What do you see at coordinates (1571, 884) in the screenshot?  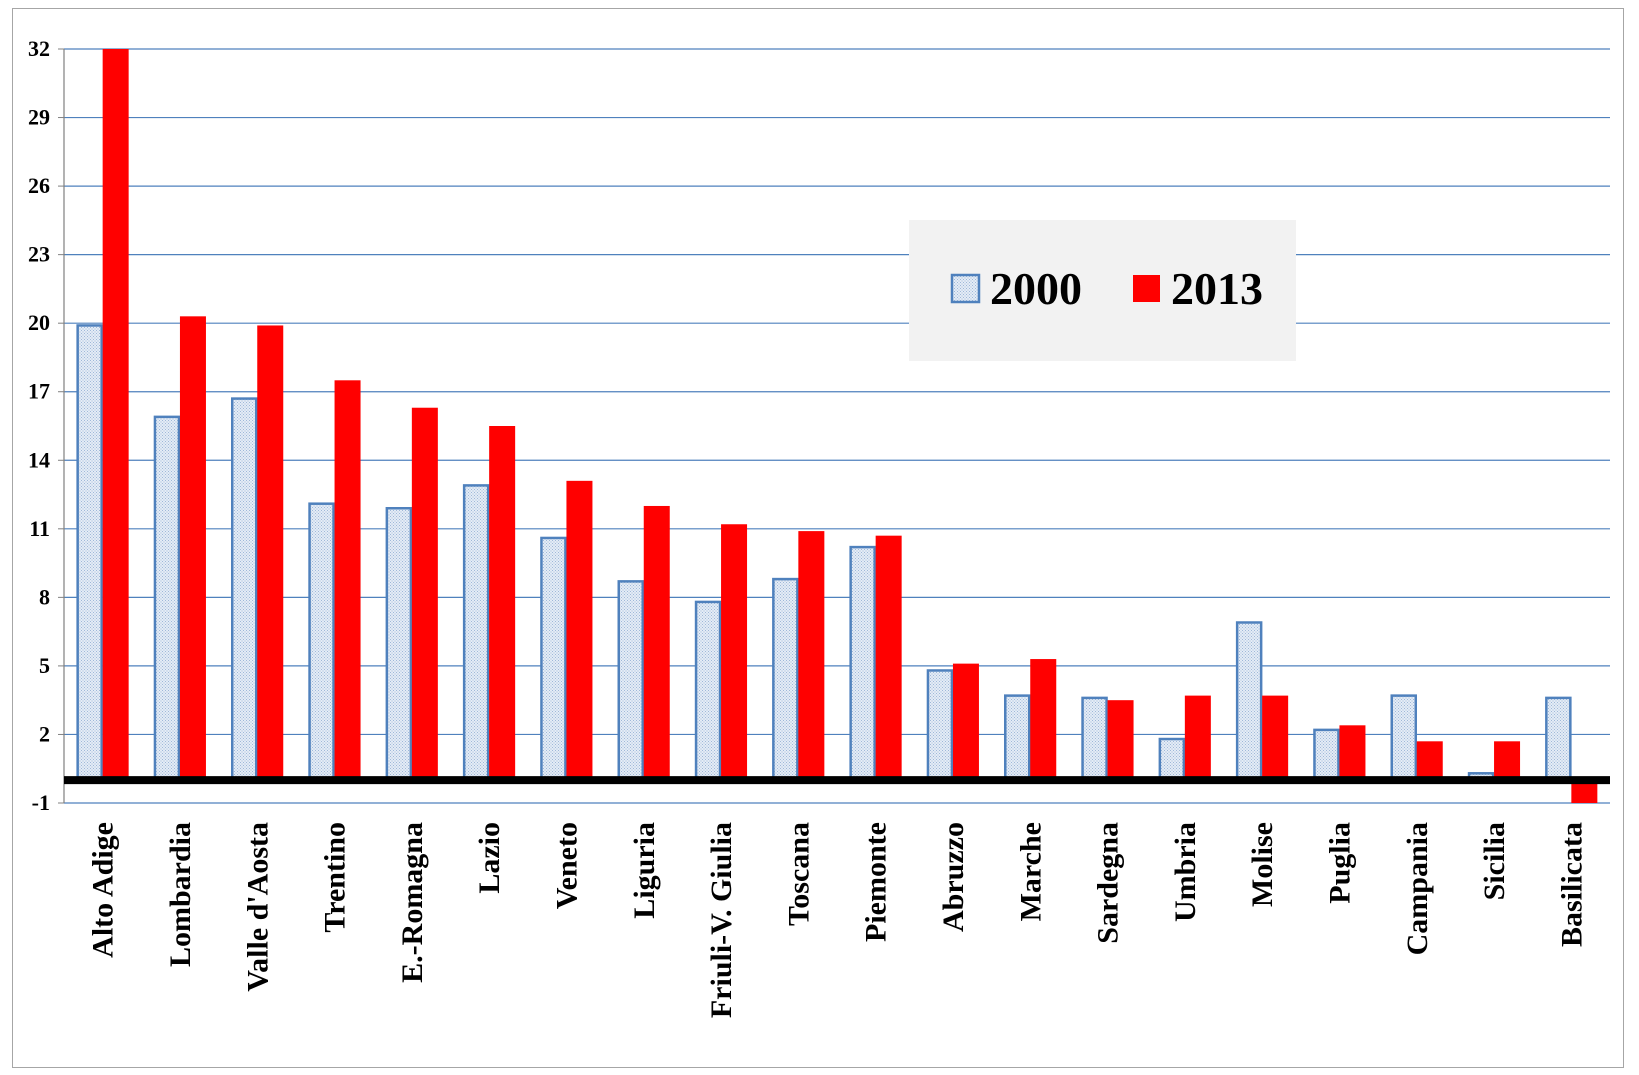 I see `x-category-label: Basilicata` at bounding box center [1571, 884].